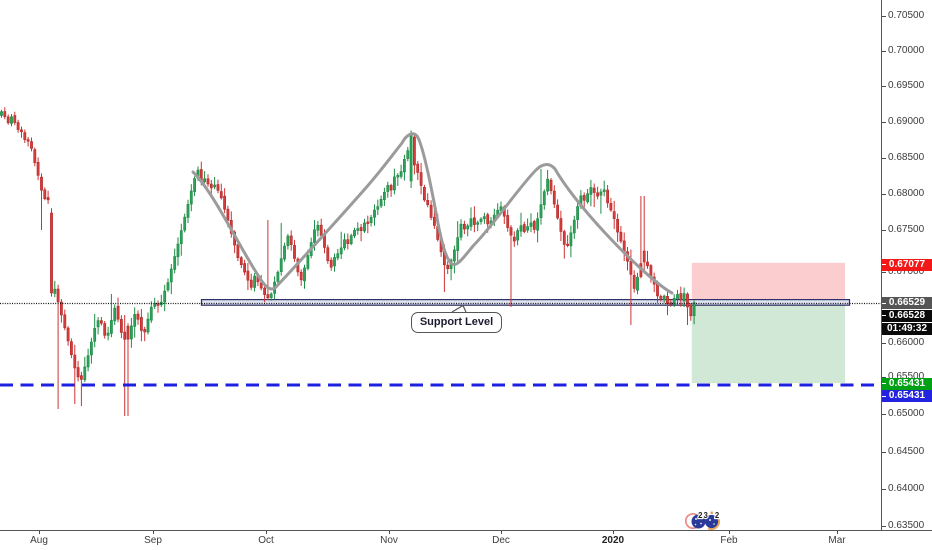  I want to click on svg-text: 2, so click(717, 515).